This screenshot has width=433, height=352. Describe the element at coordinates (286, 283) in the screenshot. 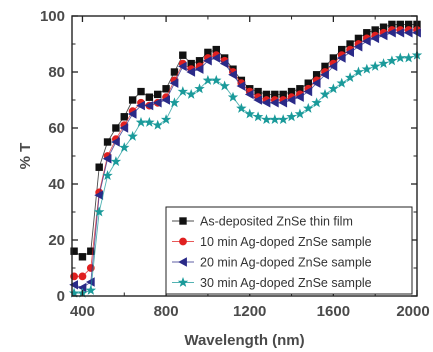

I see `legend-label: 30 min Ag-doped ZnSe sample` at that location.